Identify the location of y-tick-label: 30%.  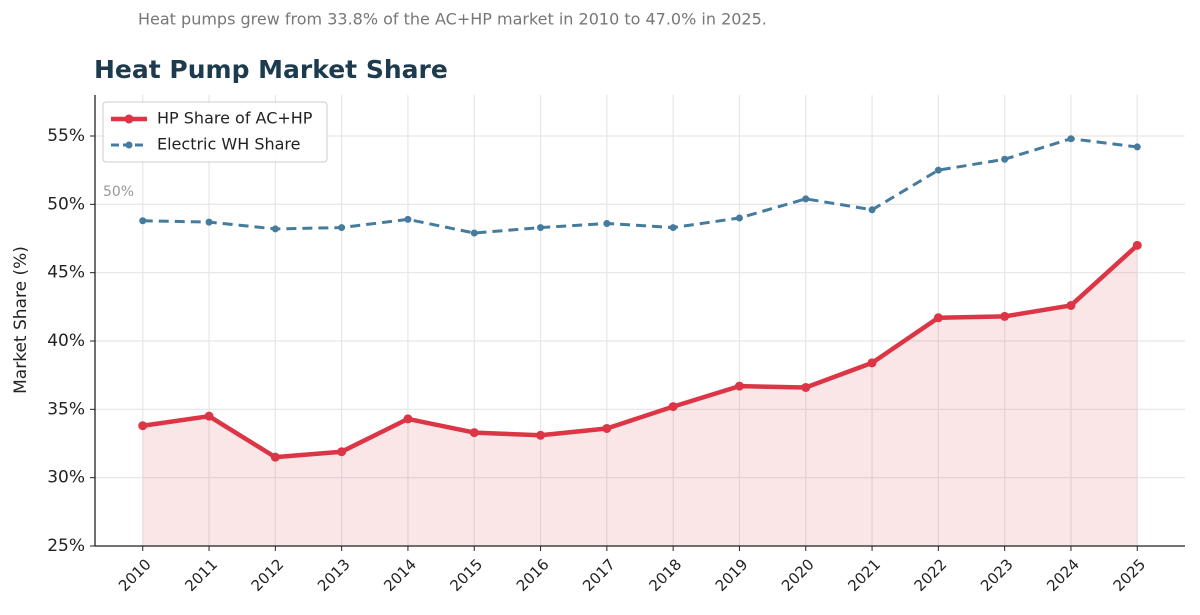
(66, 478).